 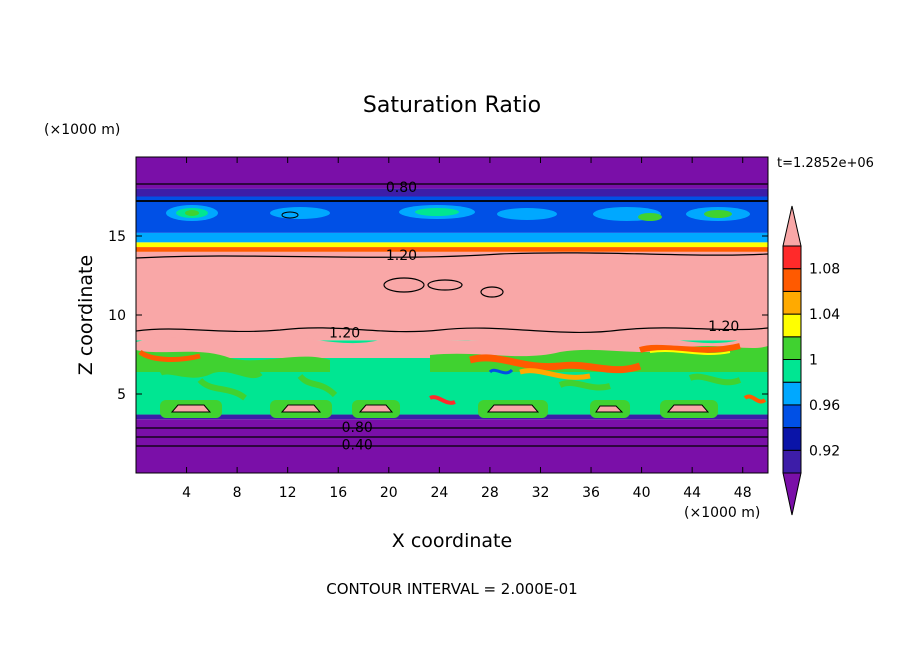 I want to click on colorbar-label-2: 1, so click(x=813, y=361).